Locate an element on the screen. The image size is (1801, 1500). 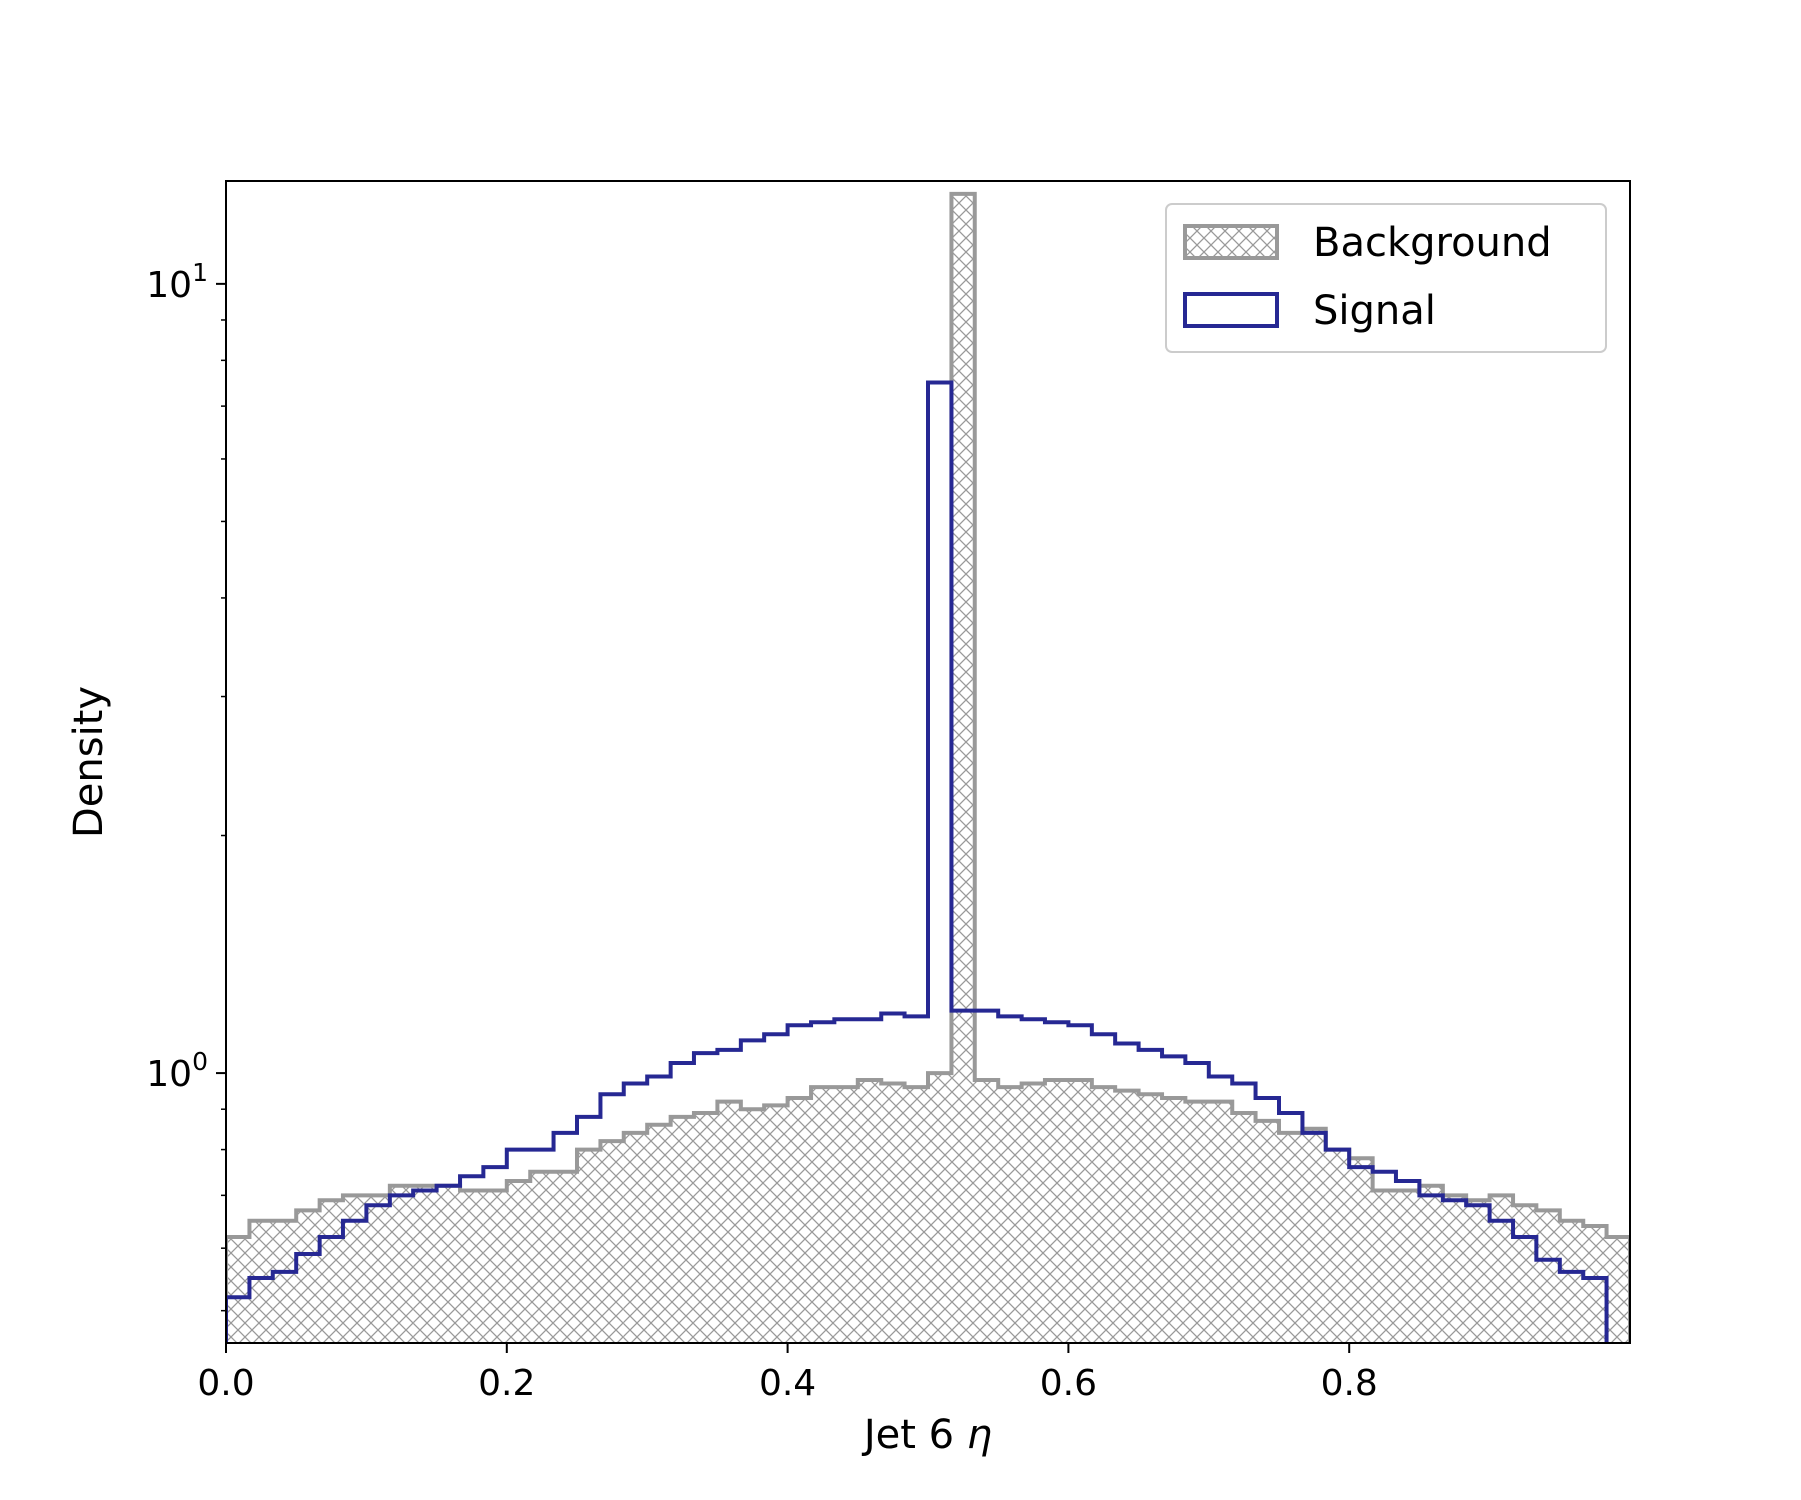
y-axis-title: Density is located at coordinates (89, 762).